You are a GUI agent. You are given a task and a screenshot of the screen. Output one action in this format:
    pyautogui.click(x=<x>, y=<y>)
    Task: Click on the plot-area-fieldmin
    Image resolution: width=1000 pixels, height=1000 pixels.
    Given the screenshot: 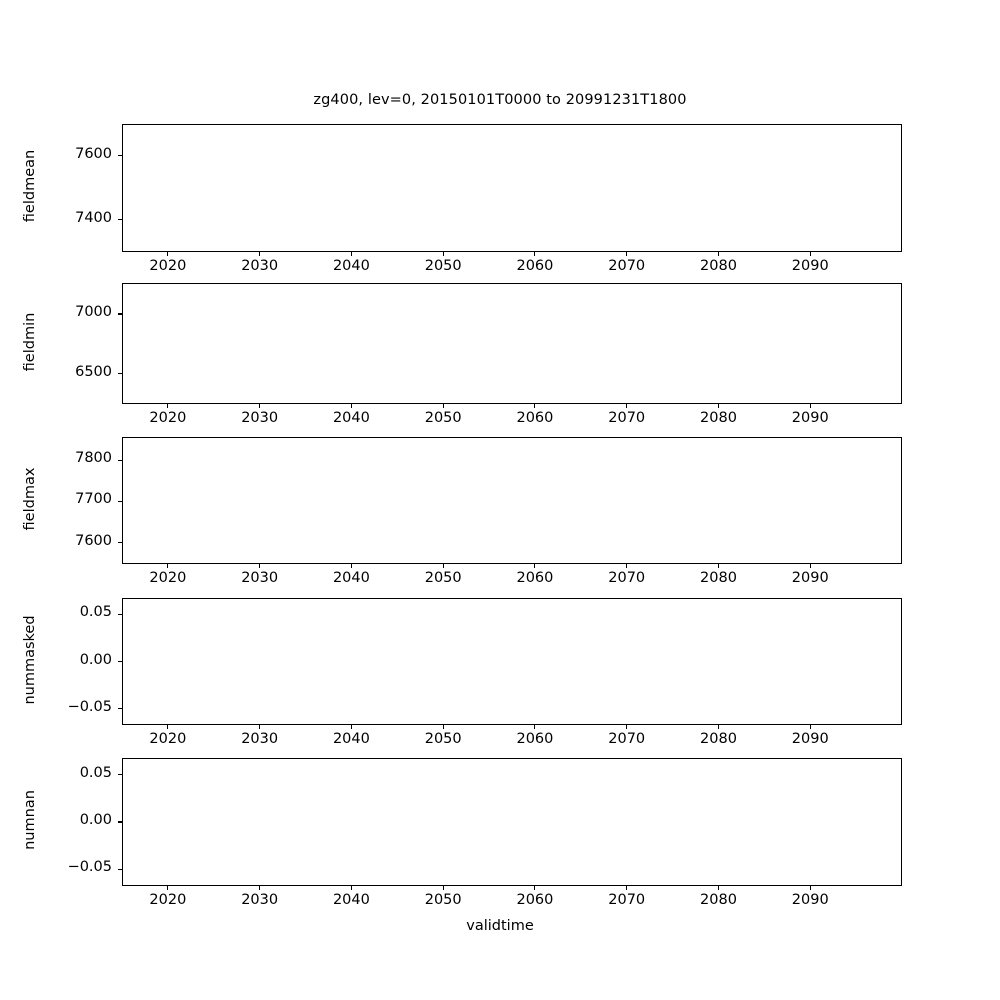 What is the action you would take?
    pyautogui.click(x=512, y=343)
    